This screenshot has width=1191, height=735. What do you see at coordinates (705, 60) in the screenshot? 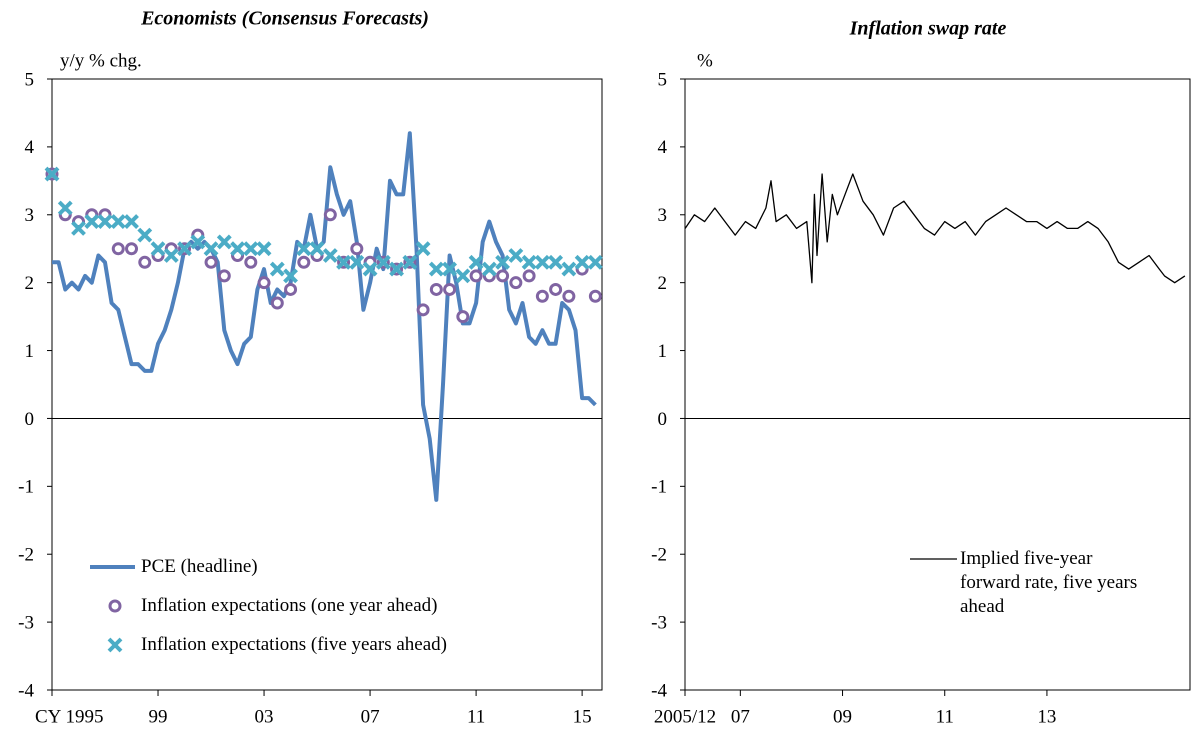
I see `y-axis-label: %` at bounding box center [705, 60].